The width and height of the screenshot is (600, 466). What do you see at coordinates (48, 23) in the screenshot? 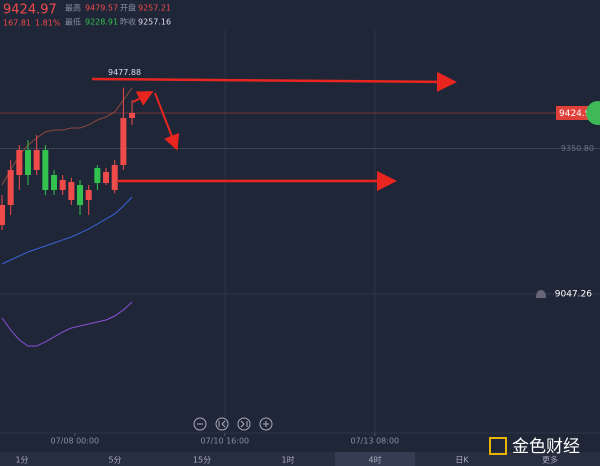
I see `change-pct: 1.81%` at bounding box center [48, 23].